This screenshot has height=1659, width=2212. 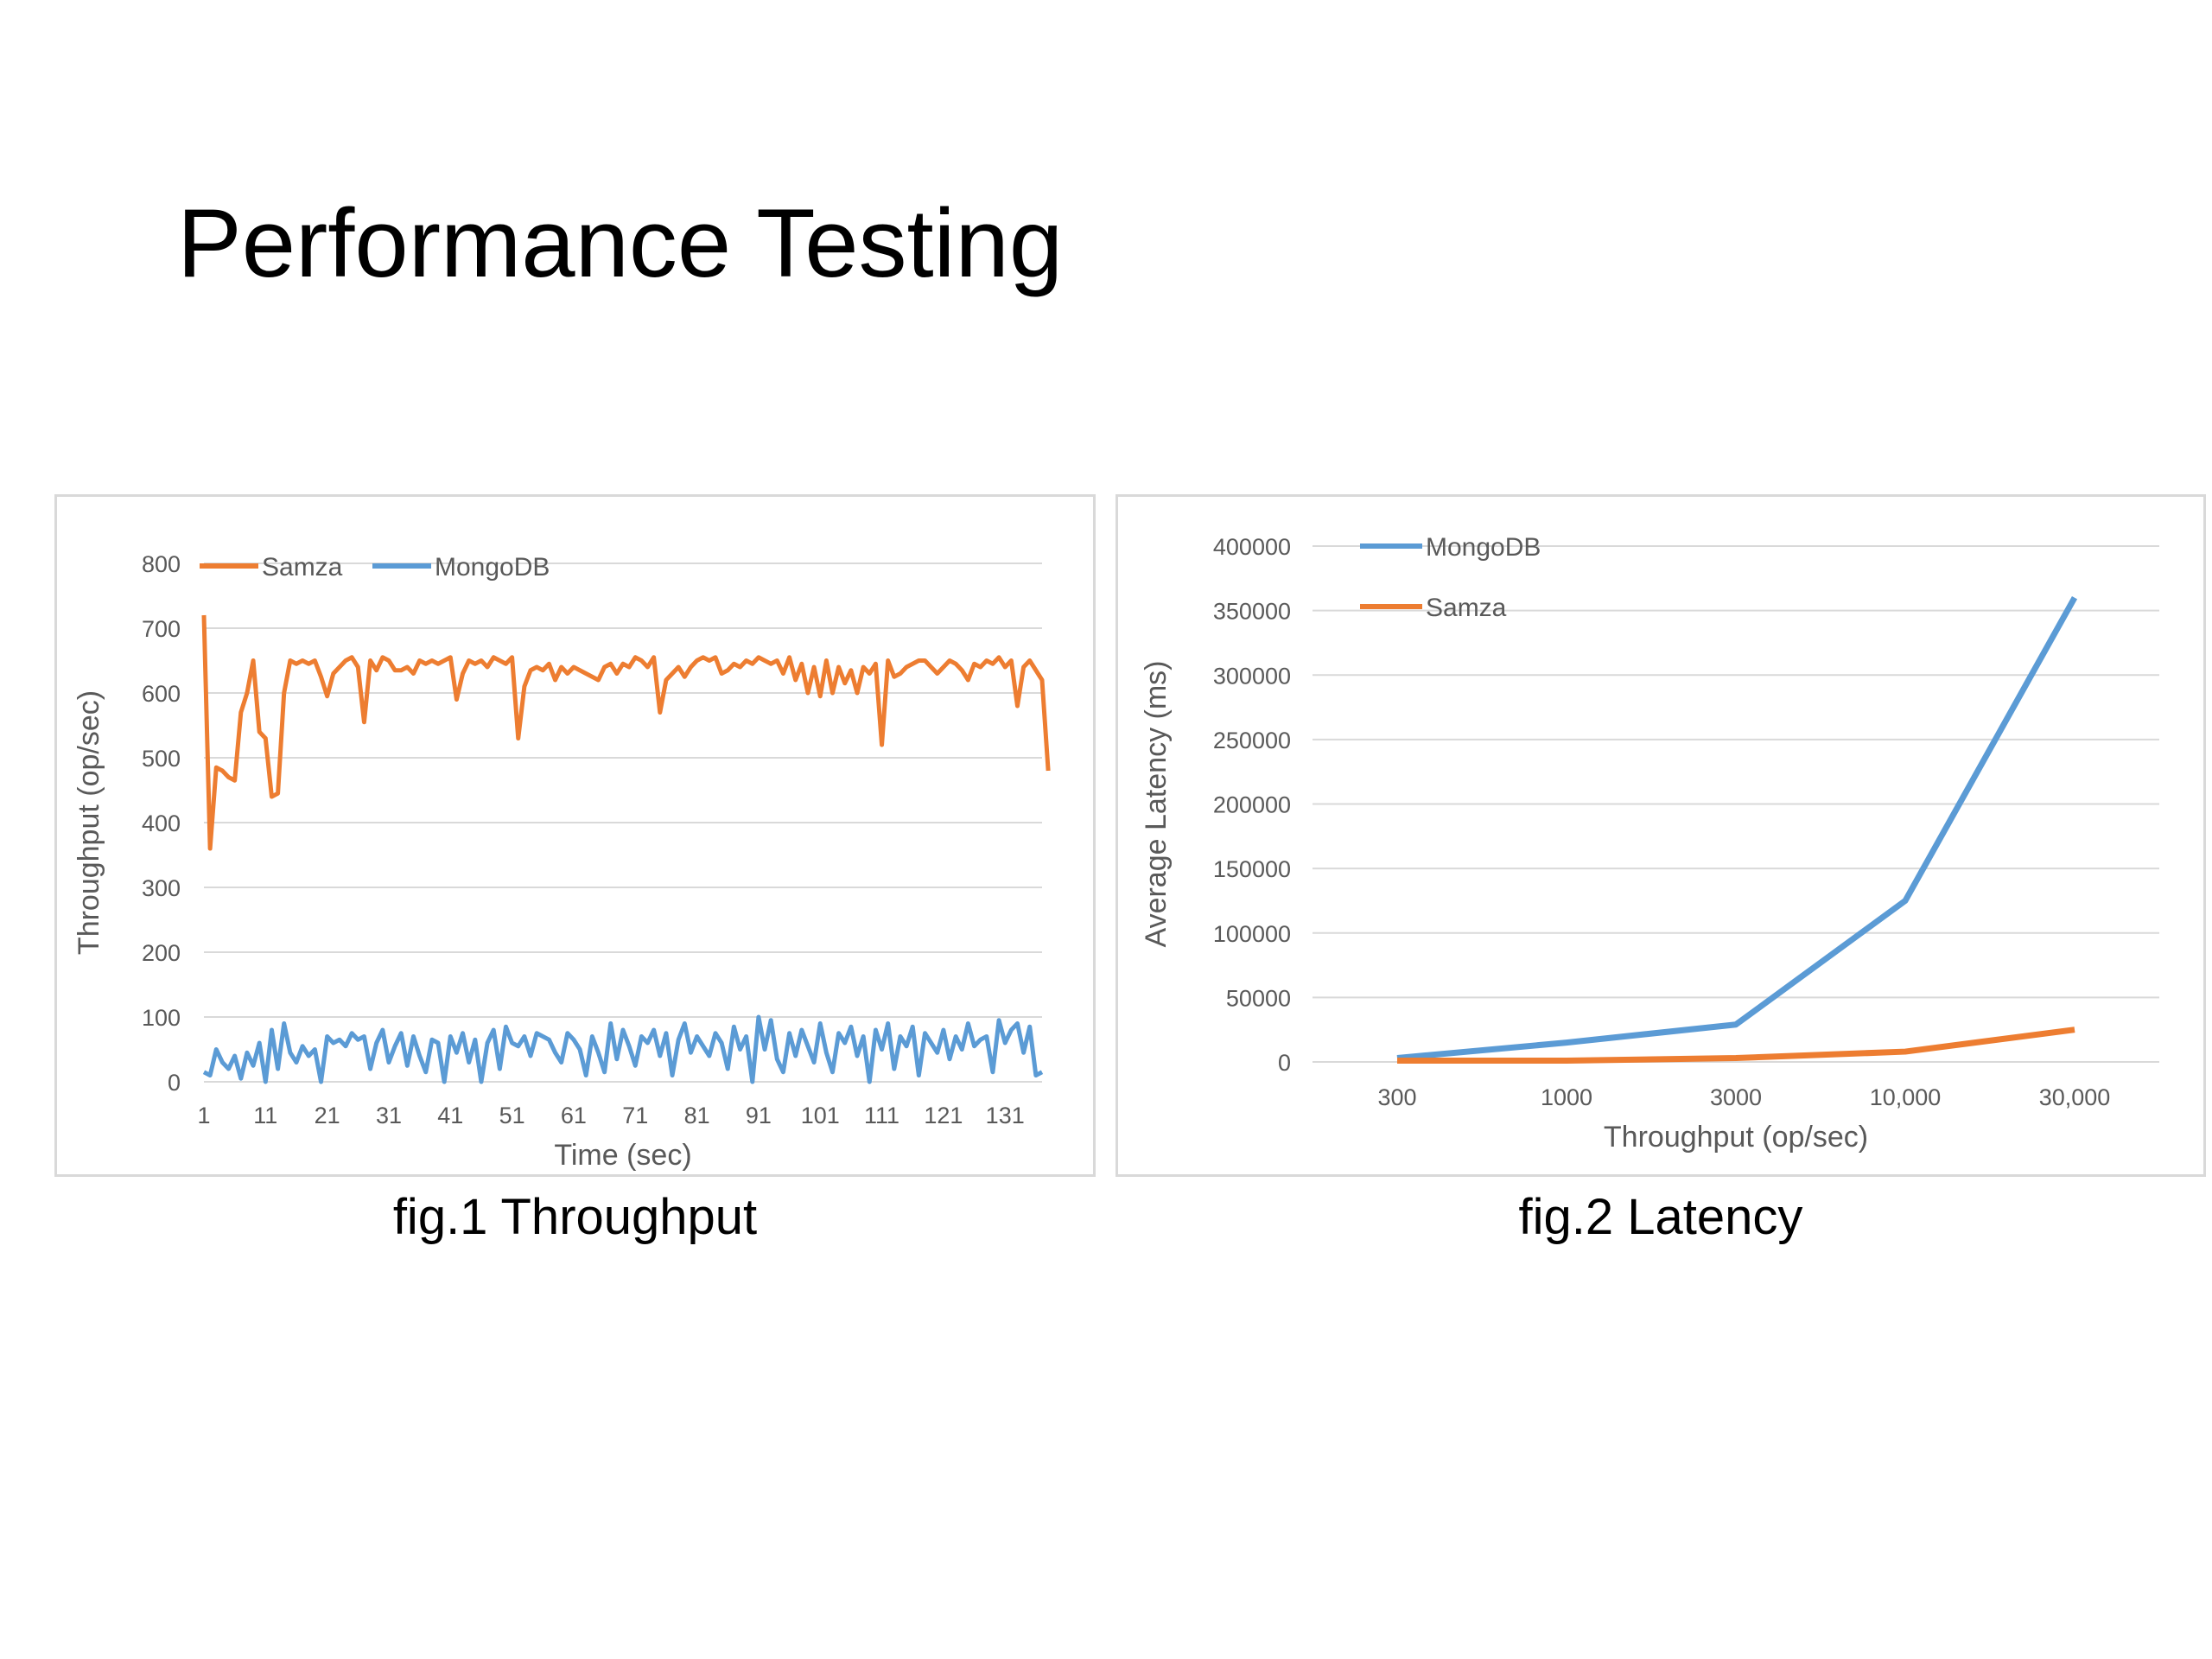 What do you see at coordinates (1005, 1115) in the screenshot?
I see `x-tick-label: 131` at bounding box center [1005, 1115].